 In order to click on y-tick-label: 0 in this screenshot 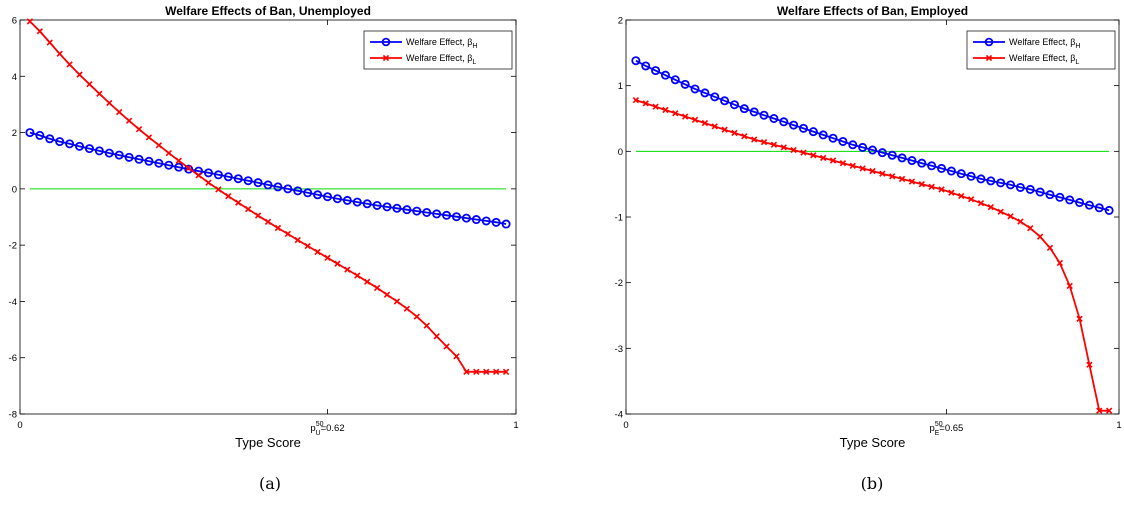, I will do `click(620, 152)`.